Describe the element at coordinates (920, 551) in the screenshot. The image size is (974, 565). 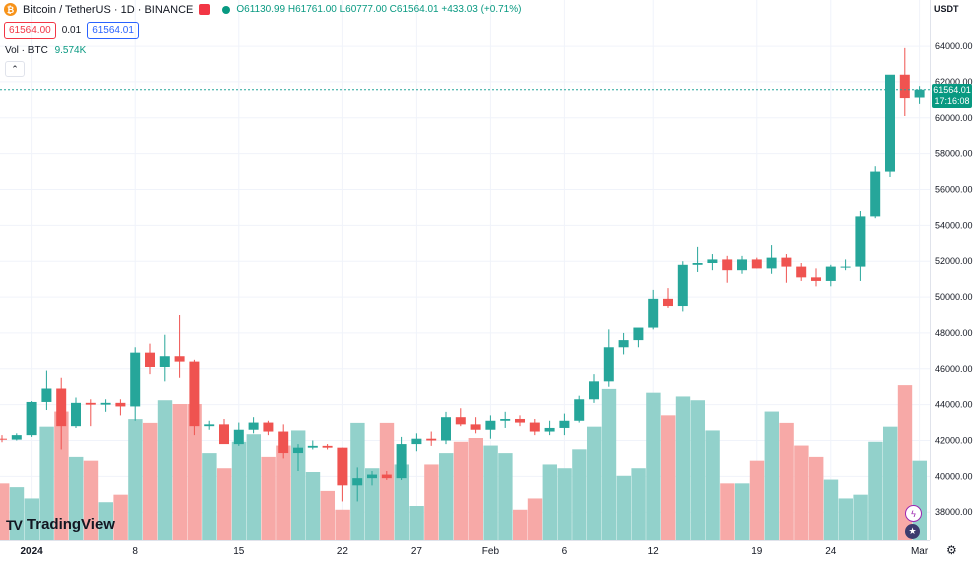
I see `time-tick-label: Mar` at that location.